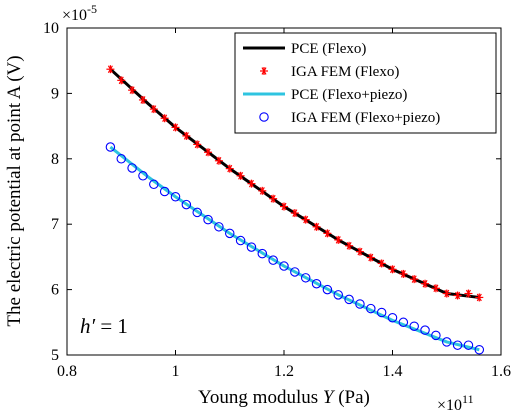  What do you see at coordinates (501, 371) in the screenshot?
I see `x-tick-label: 1.6` at bounding box center [501, 371].